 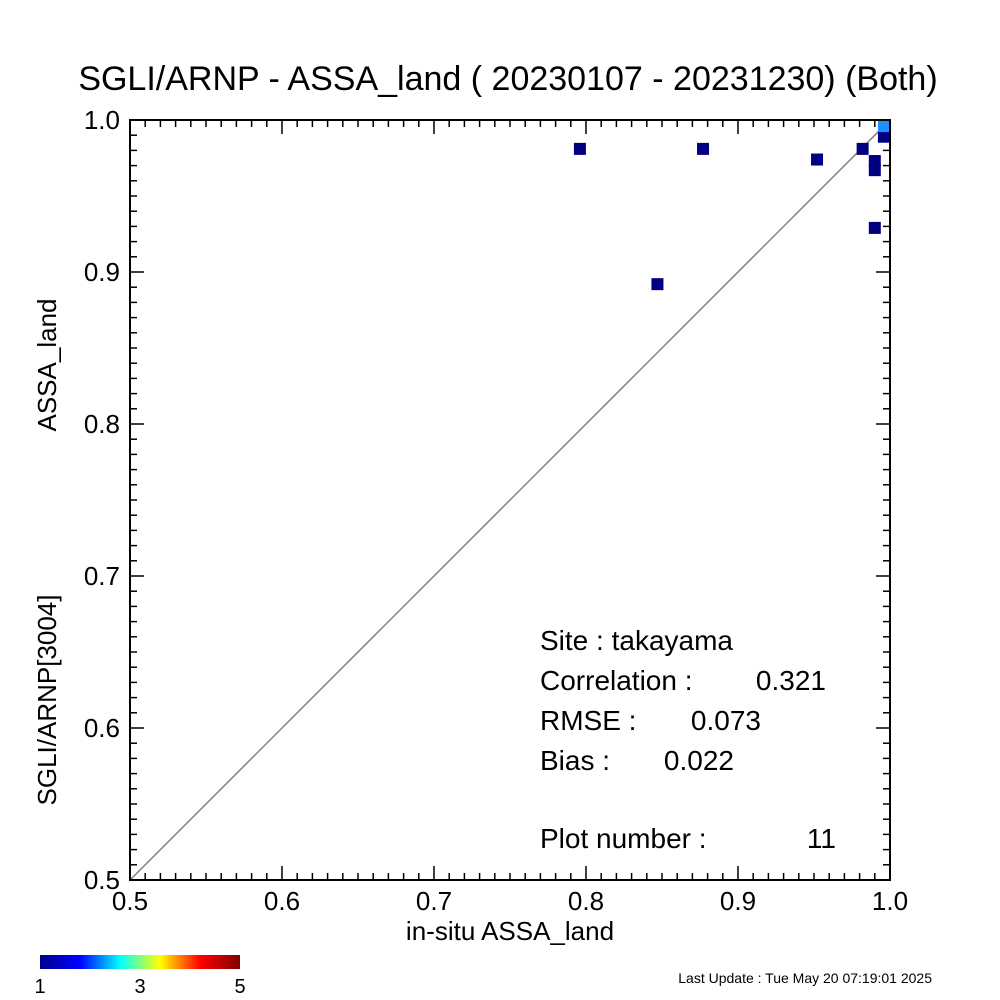 What do you see at coordinates (510, 931) in the screenshot?
I see `x-axis-label: in-situ ASSA_land` at bounding box center [510, 931].